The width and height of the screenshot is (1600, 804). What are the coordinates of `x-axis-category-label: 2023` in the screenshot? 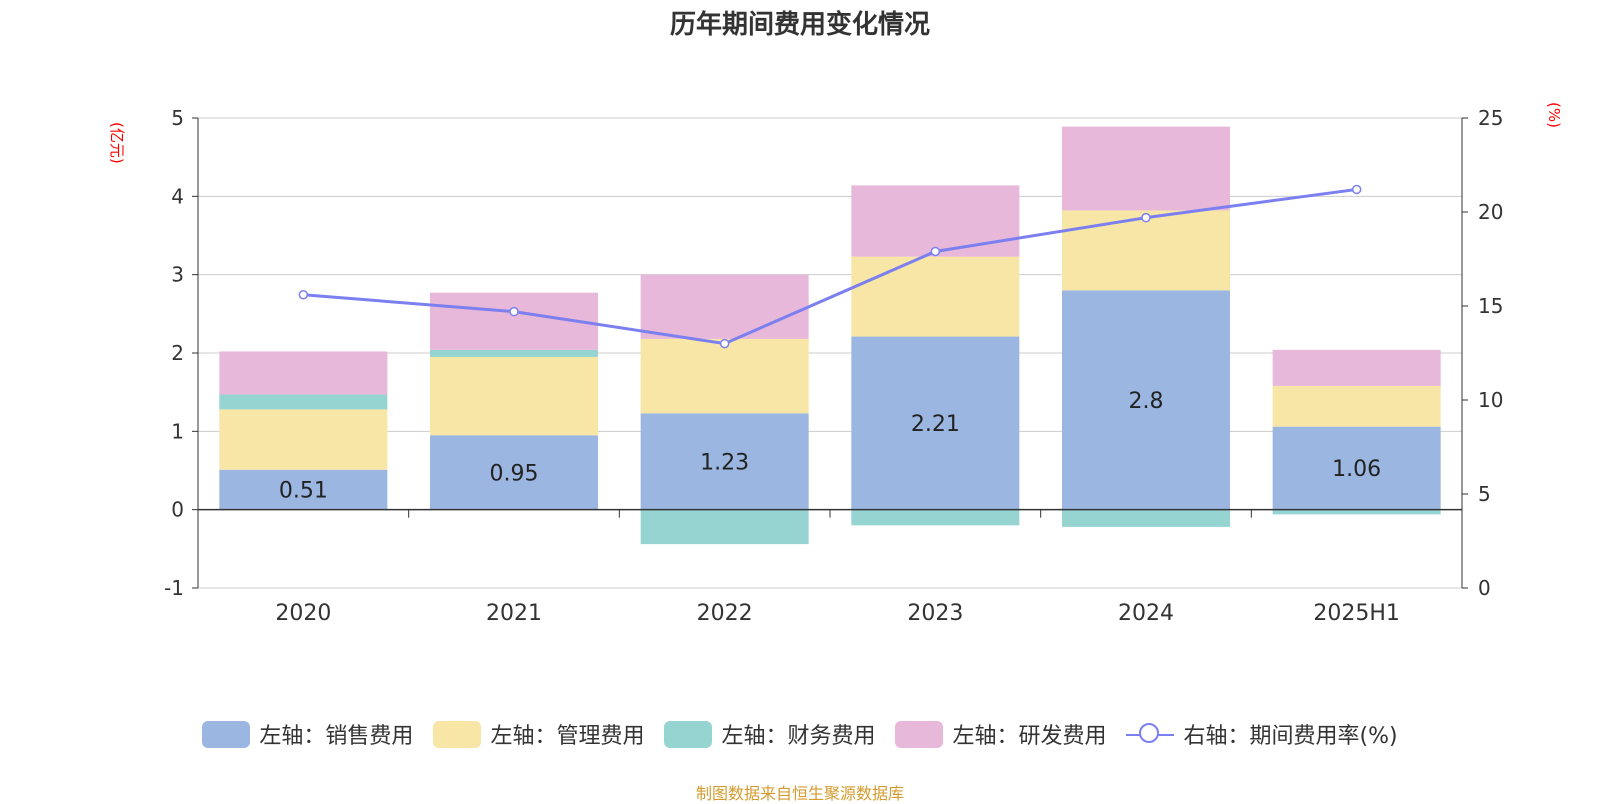 It's located at (935, 613).